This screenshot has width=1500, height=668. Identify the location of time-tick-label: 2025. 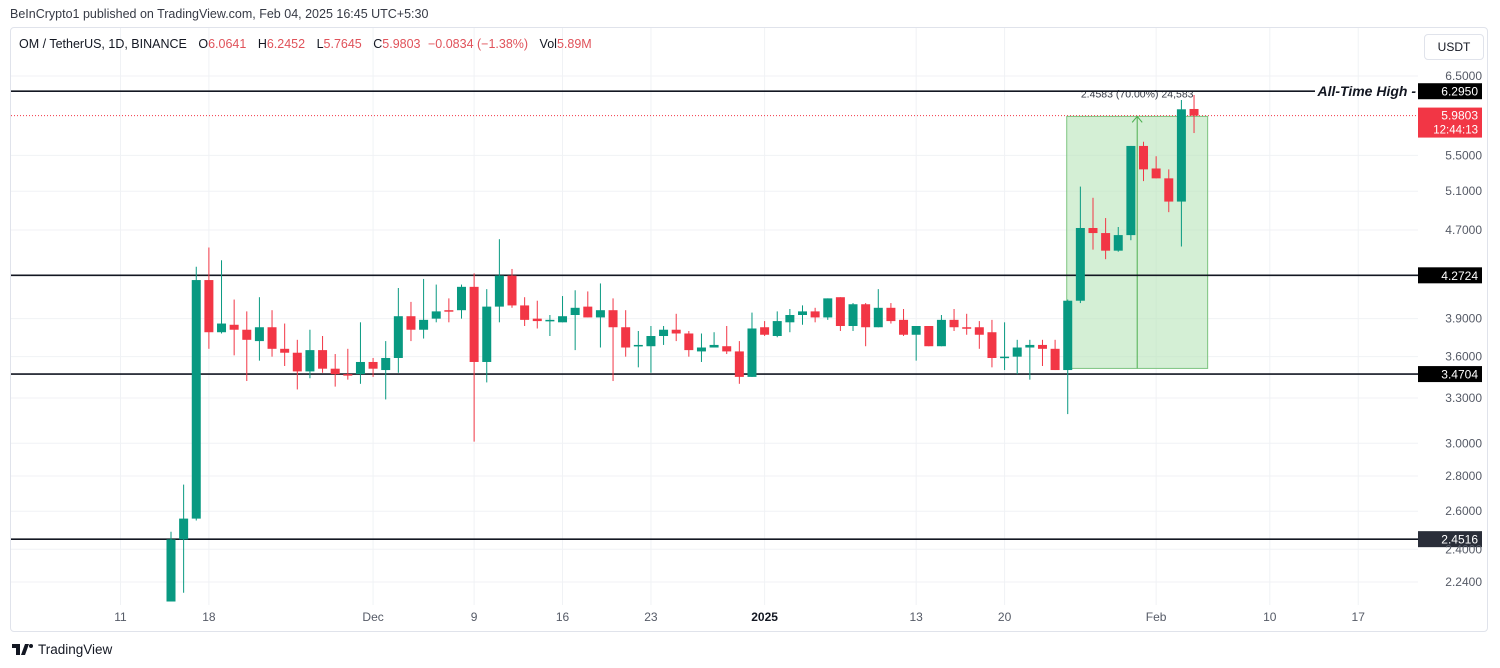
(764, 617).